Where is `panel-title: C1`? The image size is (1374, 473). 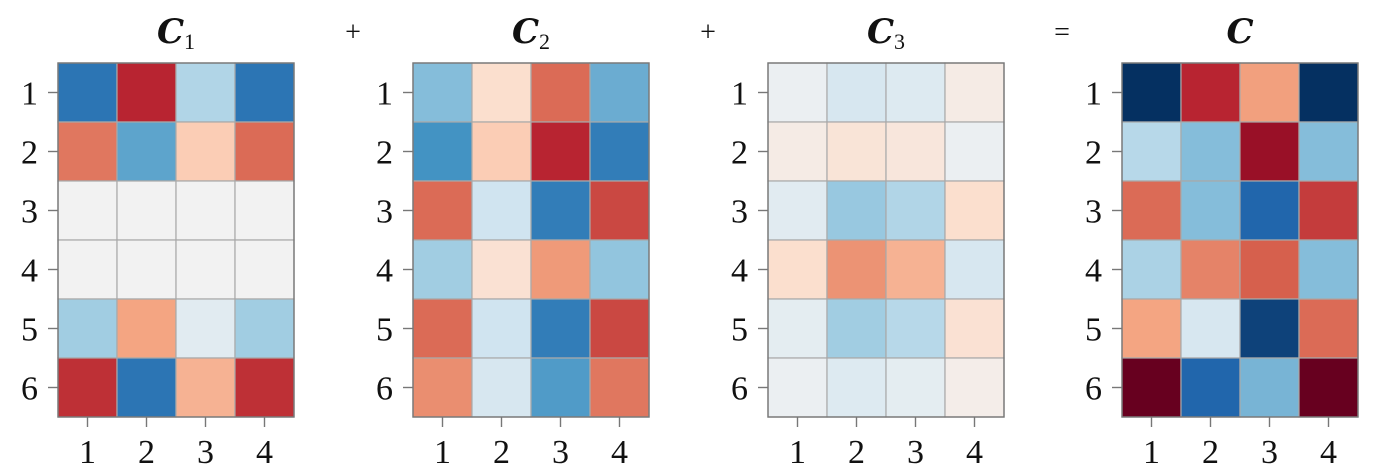 panel-title: C1 is located at coordinates (176, 33).